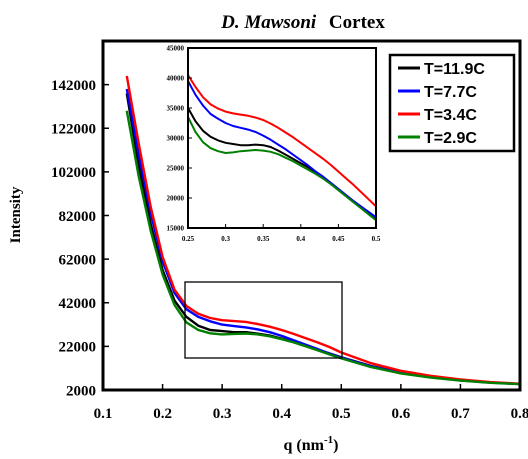  What do you see at coordinates (176, 138) in the screenshot?
I see `inset-y-tick-label: 30000` at bounding box center [176, 138].